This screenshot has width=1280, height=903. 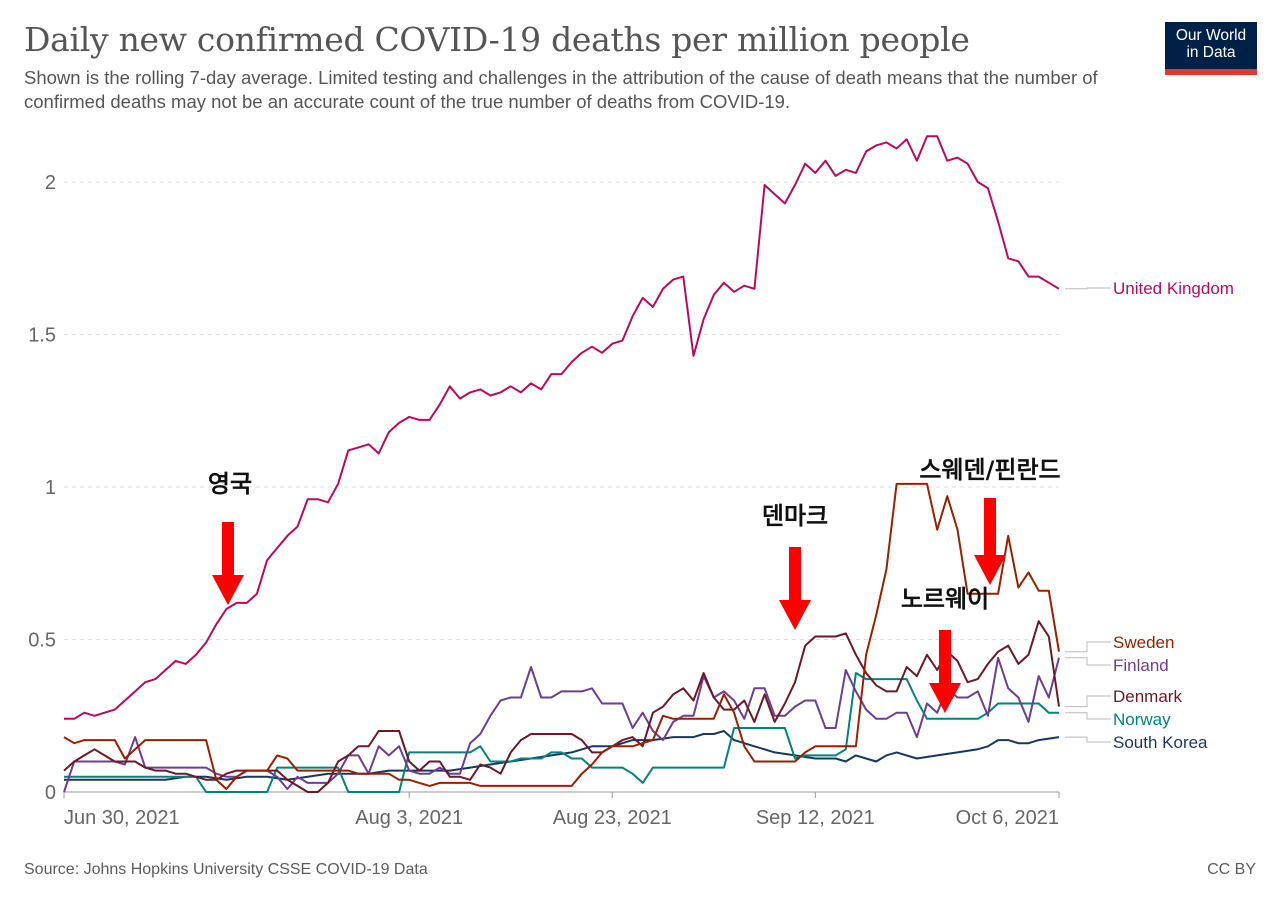 I want to click on legend-label-denmark: Denmark, so click(x=1147, y=696).